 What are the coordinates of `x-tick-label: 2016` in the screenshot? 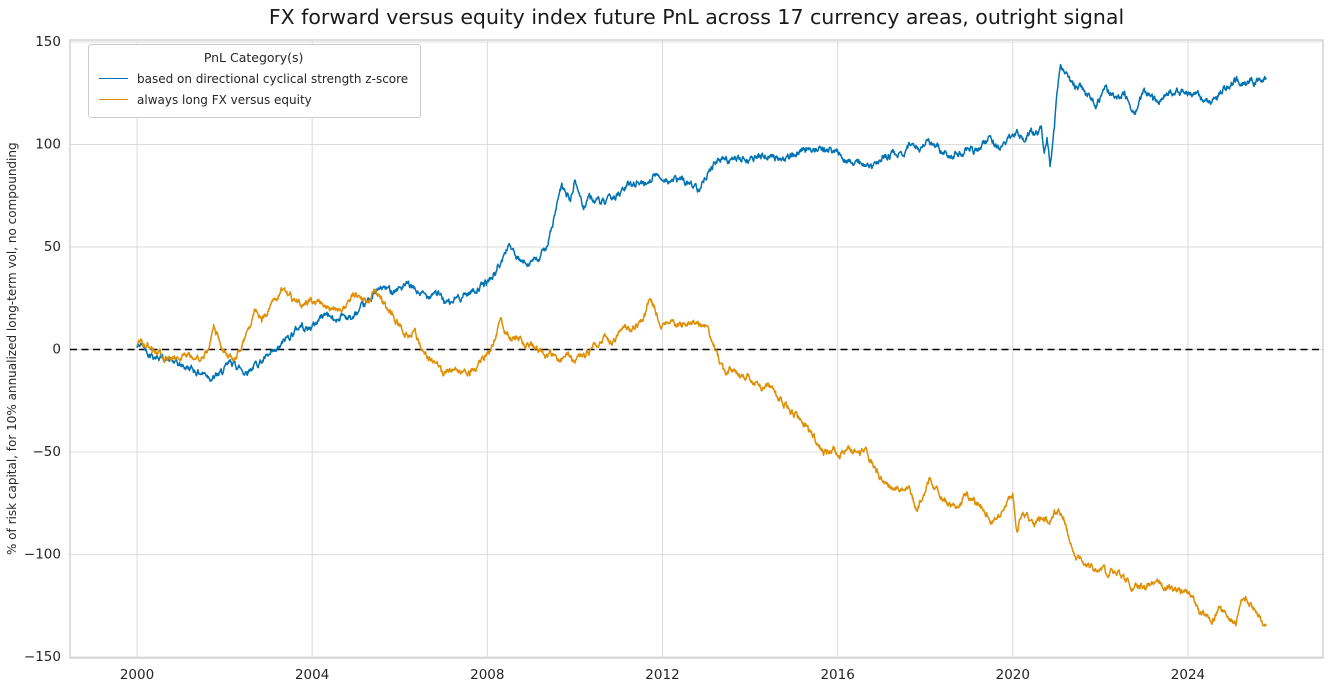 It's located at (837, 675).